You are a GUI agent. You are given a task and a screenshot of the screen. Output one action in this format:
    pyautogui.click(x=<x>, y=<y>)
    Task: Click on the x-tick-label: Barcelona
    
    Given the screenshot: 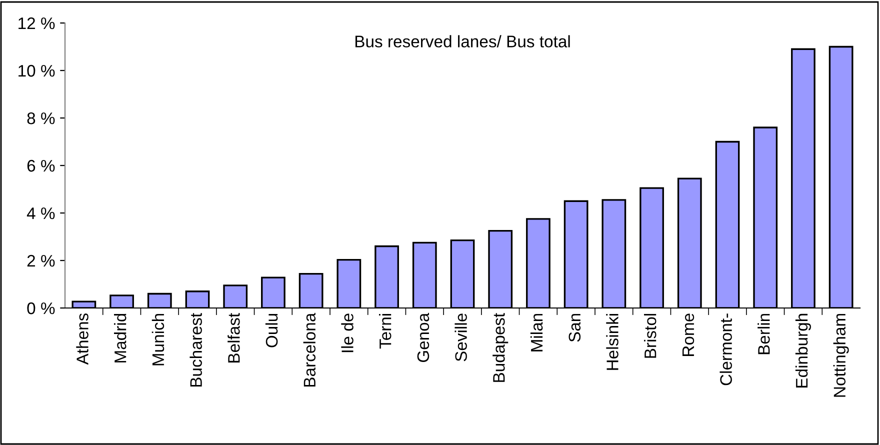 What is the action you would take?
    pyautogui.click(x=309, y=349)
    